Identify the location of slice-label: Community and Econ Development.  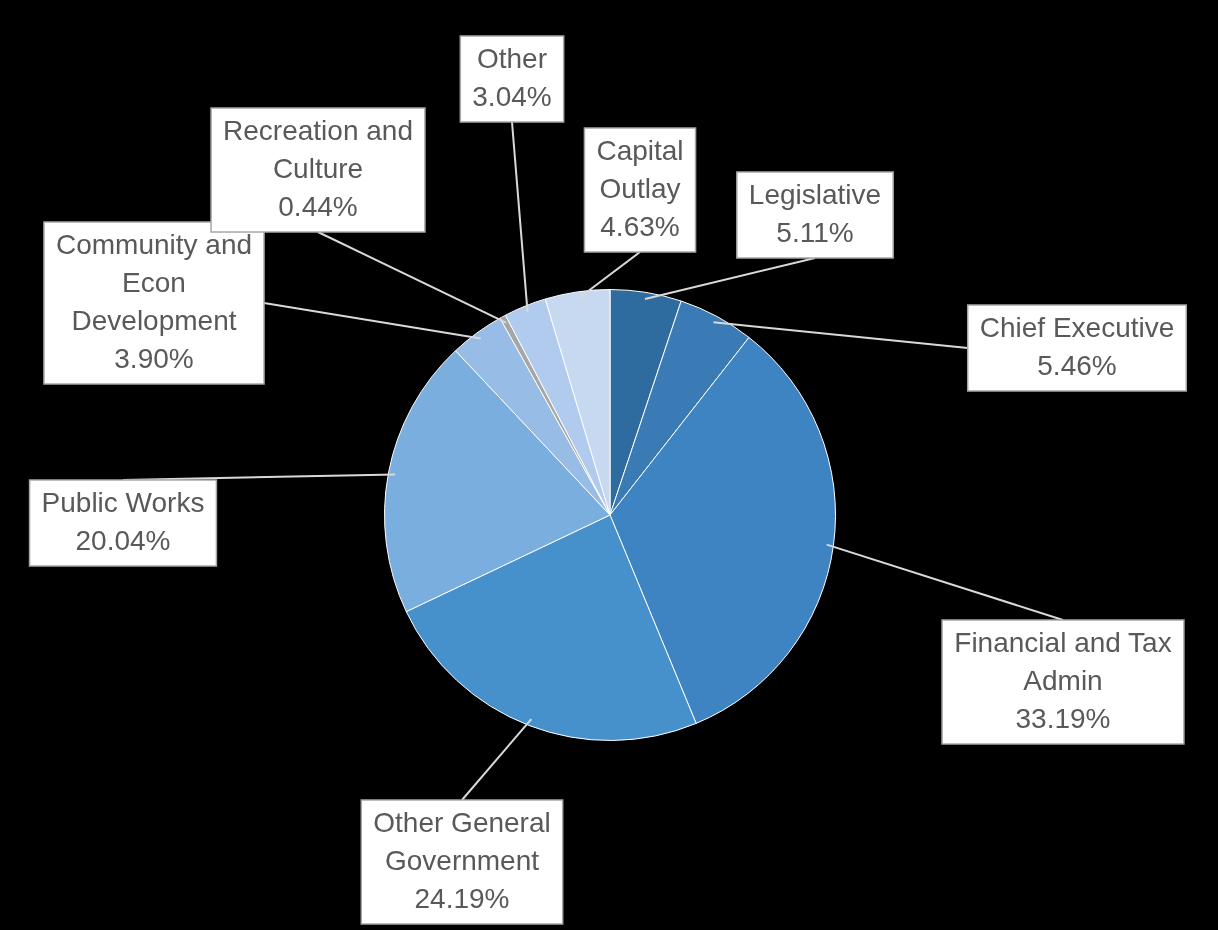
(154, 282).